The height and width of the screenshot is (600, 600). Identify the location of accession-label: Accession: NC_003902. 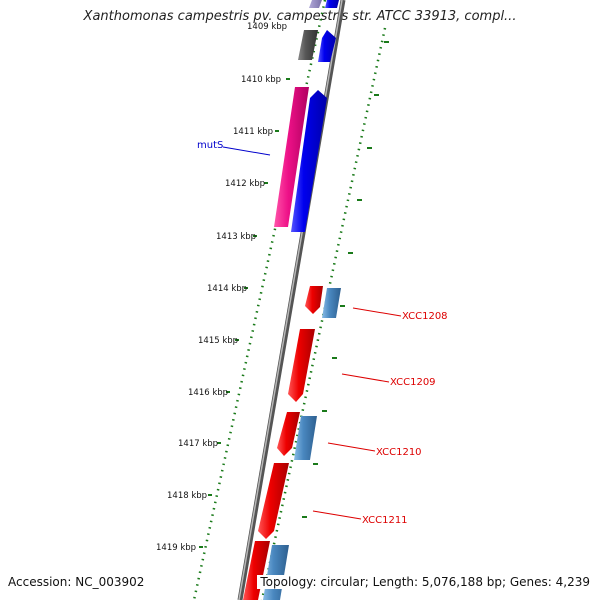
(76, 582).